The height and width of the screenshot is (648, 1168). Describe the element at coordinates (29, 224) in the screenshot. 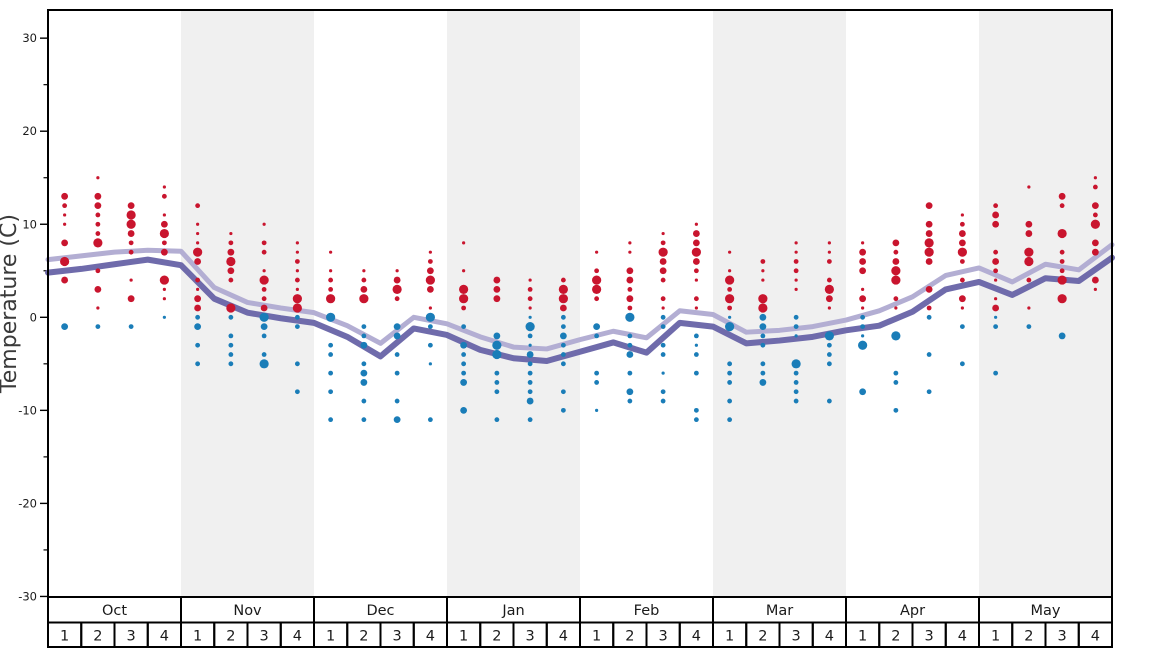

I see `y-tick-label: 10` at that location.